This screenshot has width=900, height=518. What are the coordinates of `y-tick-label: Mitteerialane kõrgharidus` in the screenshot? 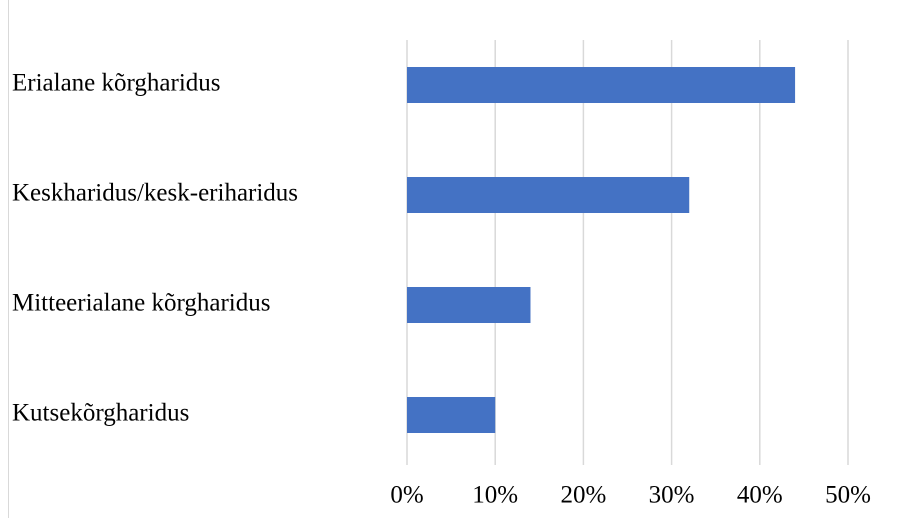 It's located at (141, 303).